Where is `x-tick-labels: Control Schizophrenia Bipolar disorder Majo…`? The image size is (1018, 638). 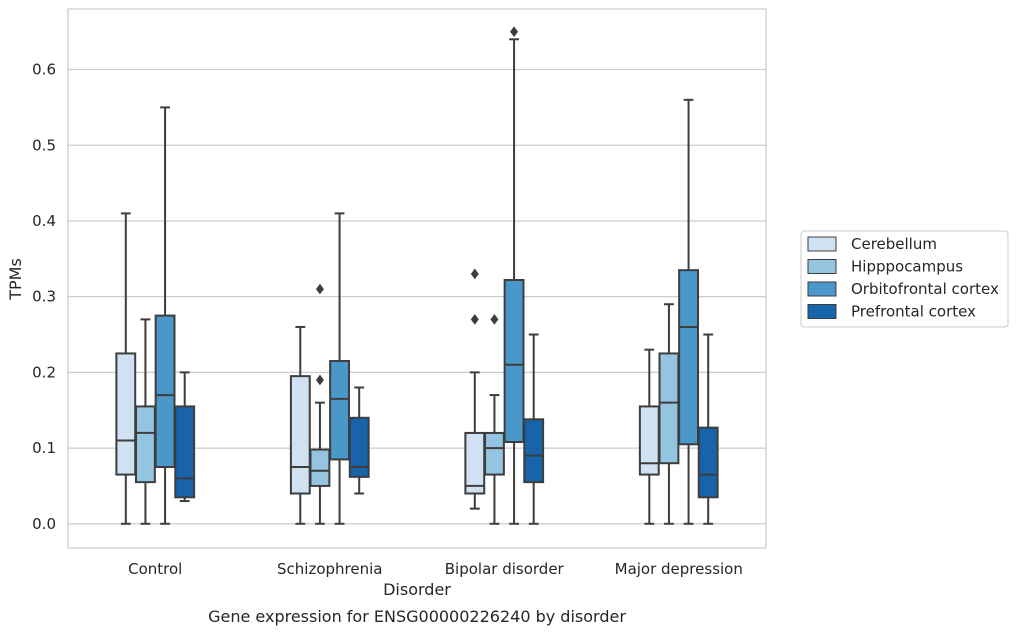 x-tick-labels: Control Schizophrenia Bipolar disorder Majo… is located at coordinates (435, 569).